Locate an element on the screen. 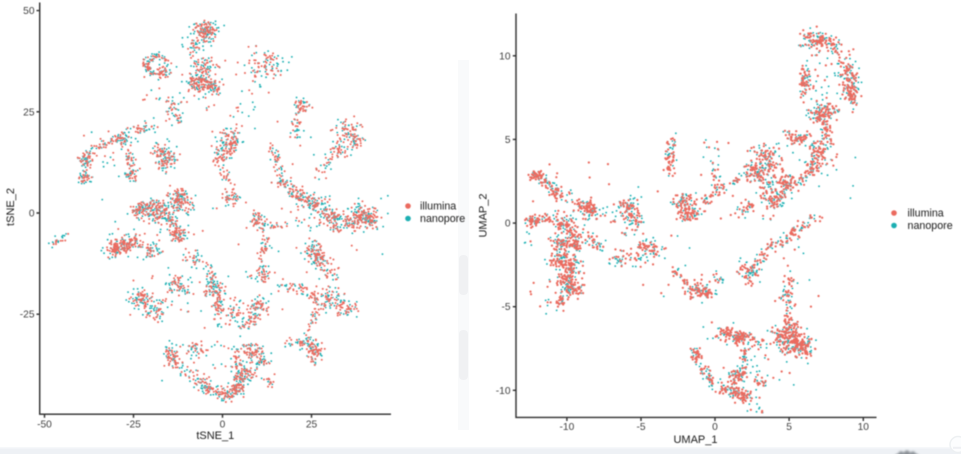  svg-text: -50 is located at coordinates (44, 424).